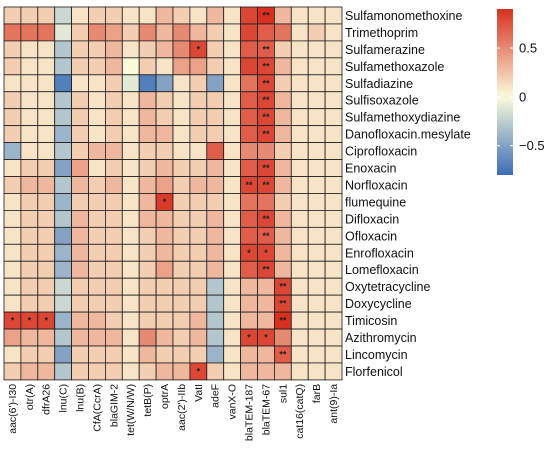 The height and width of the screenshot is (453, 550). What do you see at coordinates (131, 410) in the screenshot?
I see `column-label: tet(W/N/W)` at bounding box center [131, 410].